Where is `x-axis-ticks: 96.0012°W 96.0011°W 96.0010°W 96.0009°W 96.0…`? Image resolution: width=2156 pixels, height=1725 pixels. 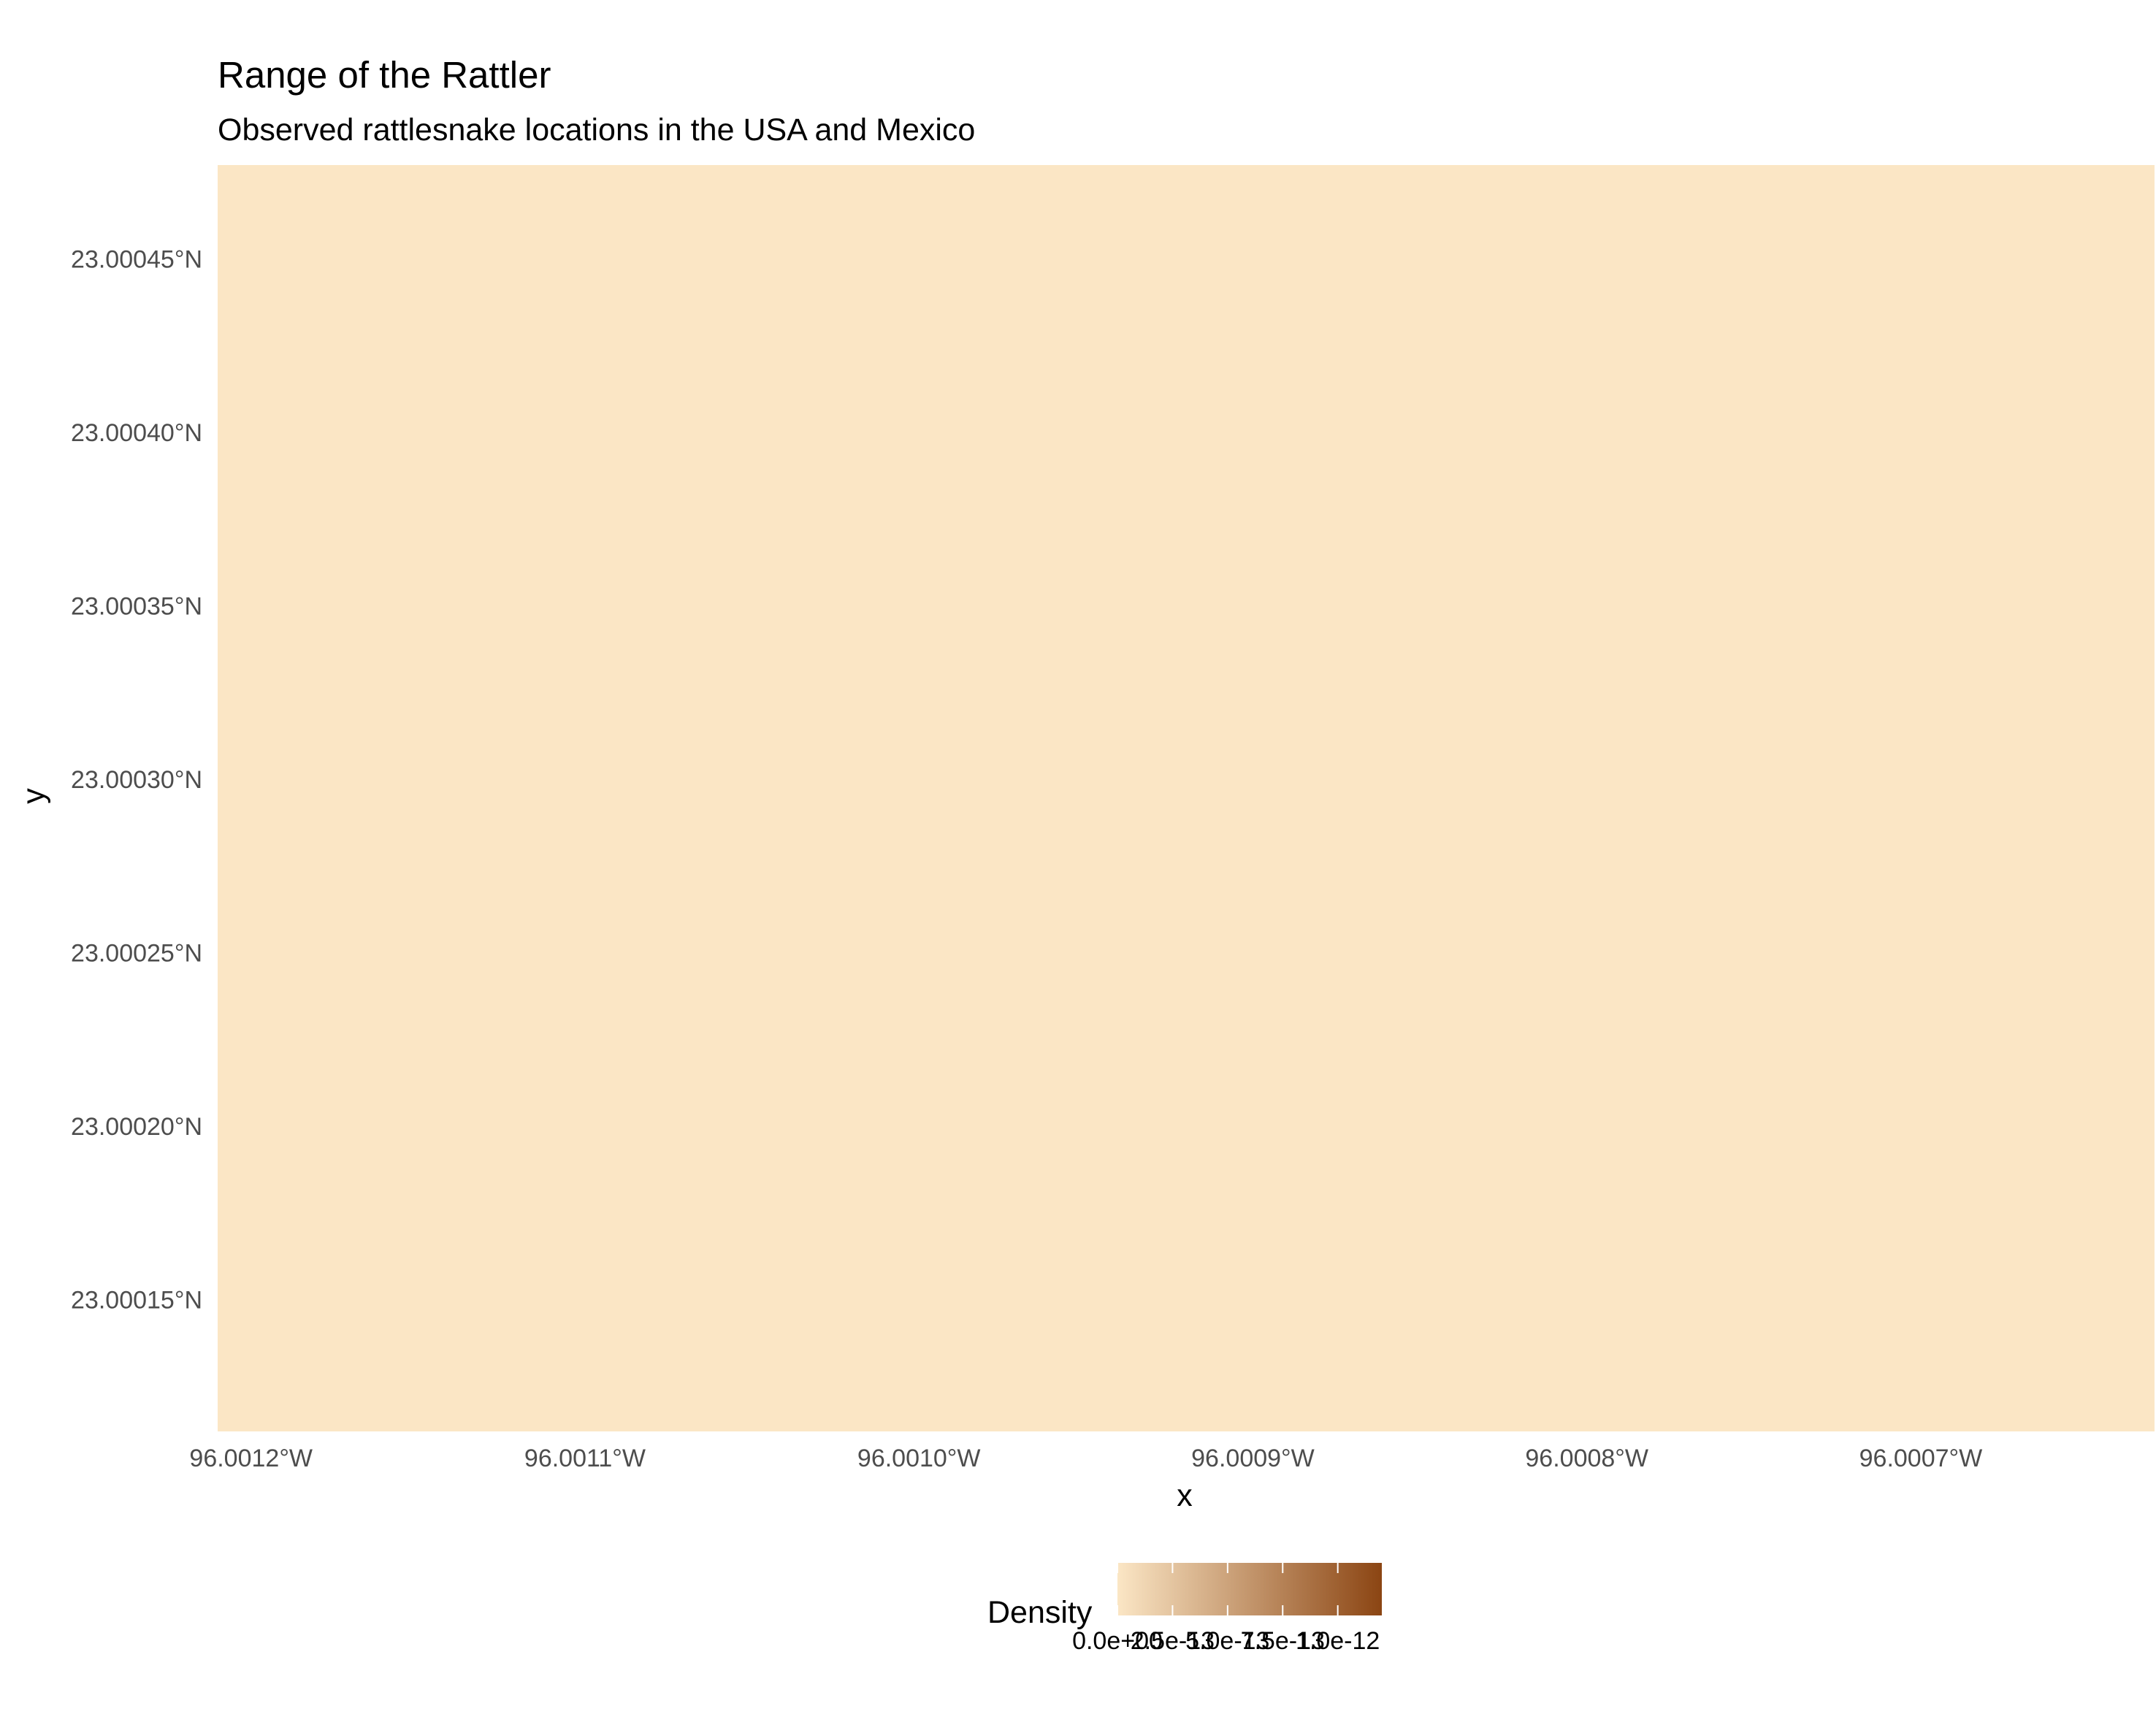
x-axis-ticks: 96.0012°W 96.0011°W 96.0010°W 96.0009°W 96.0… is located at coordinates (1086, 1458).